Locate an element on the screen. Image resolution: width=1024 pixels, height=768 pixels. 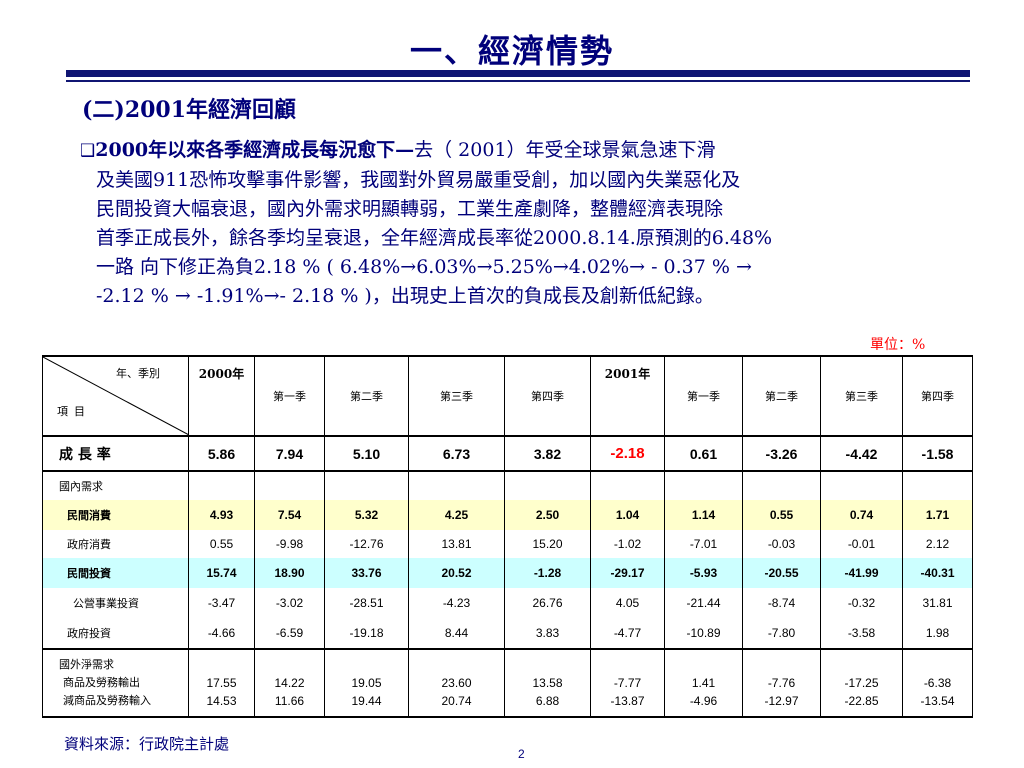
table-cell: -4.66 is located at coordinates (221, 633).